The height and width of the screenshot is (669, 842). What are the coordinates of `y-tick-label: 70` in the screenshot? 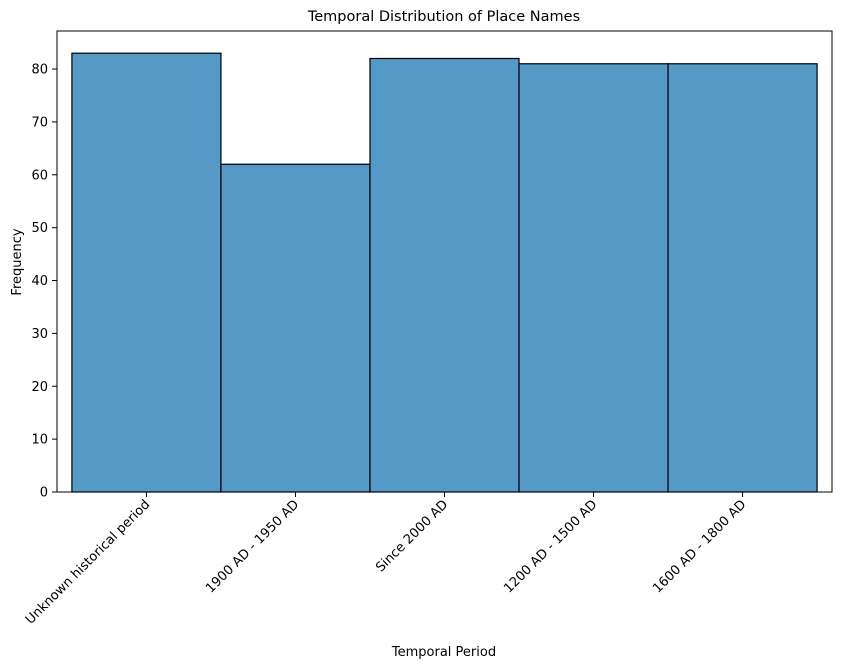 It's located at (39, 122).